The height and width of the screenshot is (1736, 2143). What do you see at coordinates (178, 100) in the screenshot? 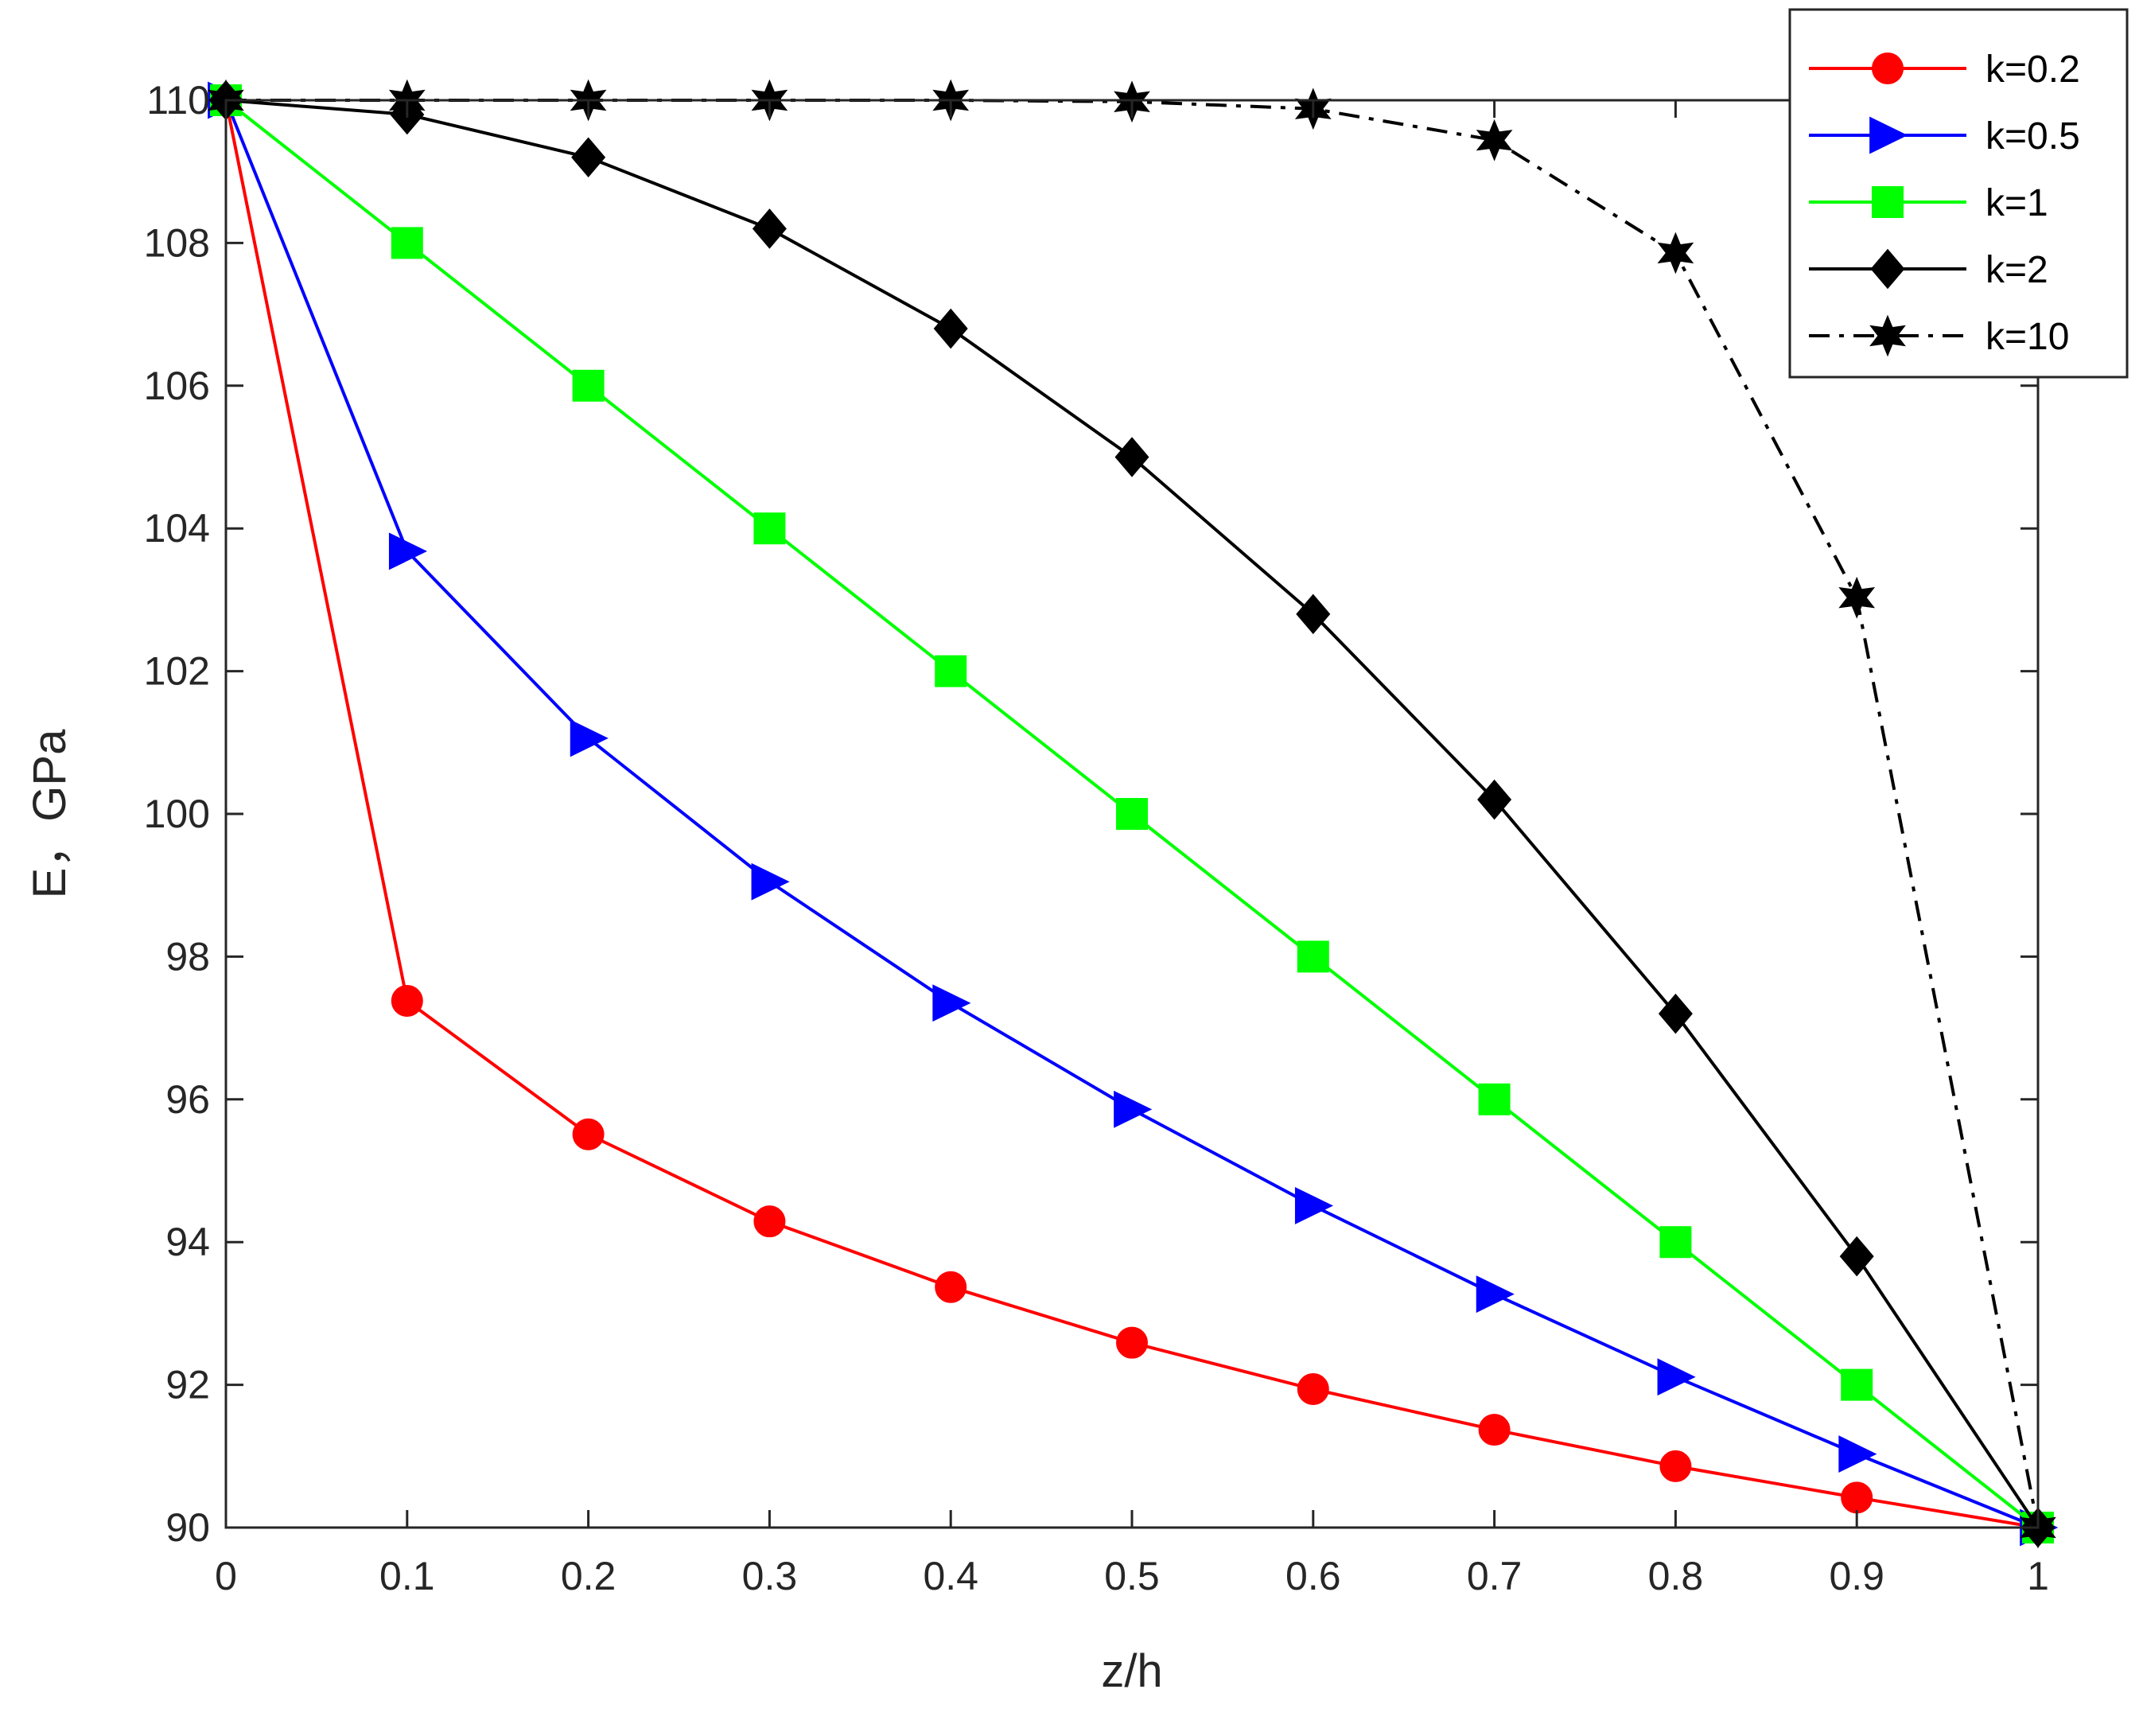
I see `y-tick-label: 110` at bounding box center [178, 100].